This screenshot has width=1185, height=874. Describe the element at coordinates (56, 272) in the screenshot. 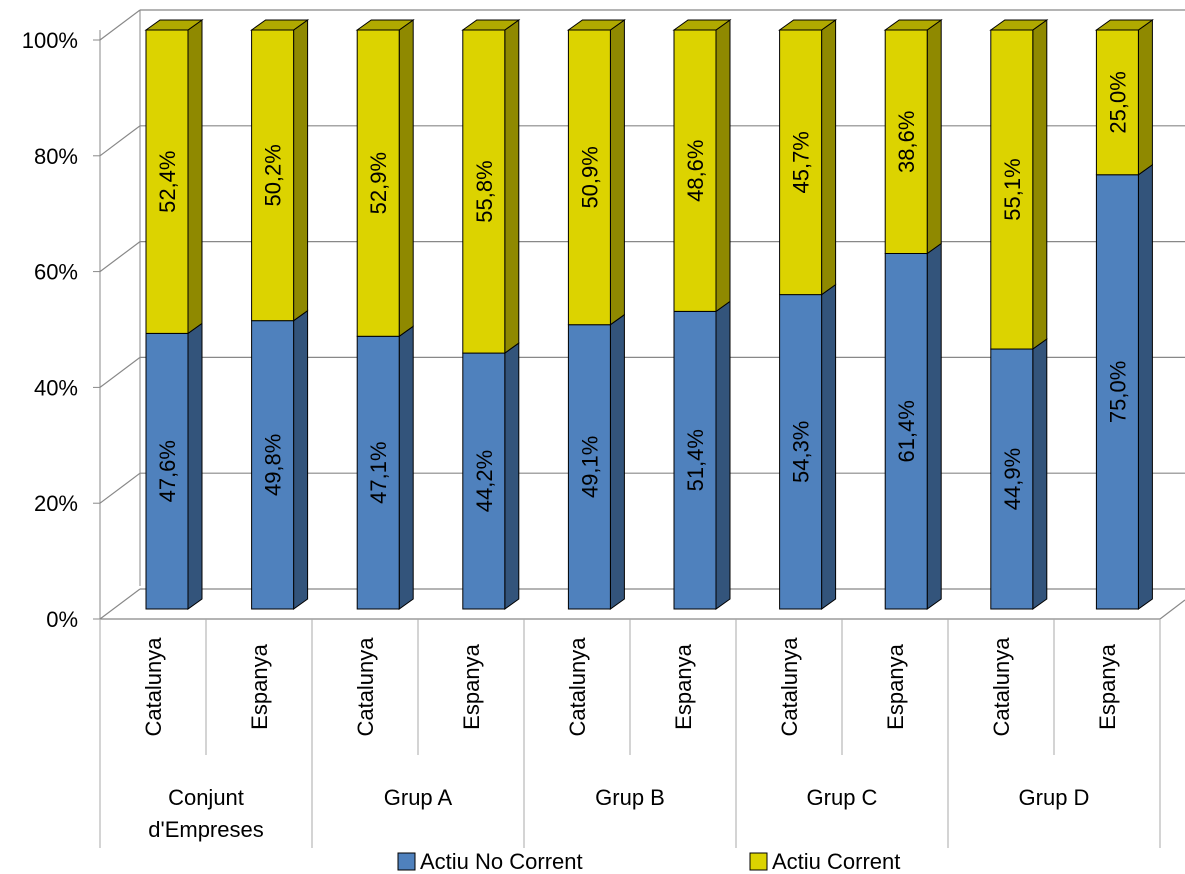

I see `y-tick-label: 60%` at that location.